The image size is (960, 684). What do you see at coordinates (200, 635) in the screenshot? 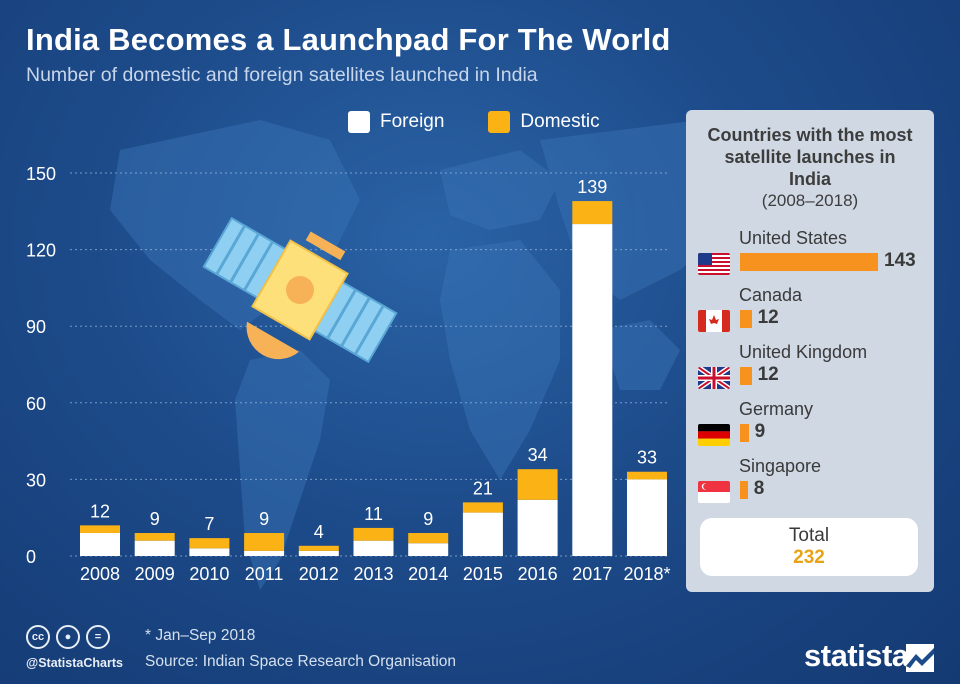
I see `footnote: * Jan–Sep 2018` at bounding box center [200, 635].